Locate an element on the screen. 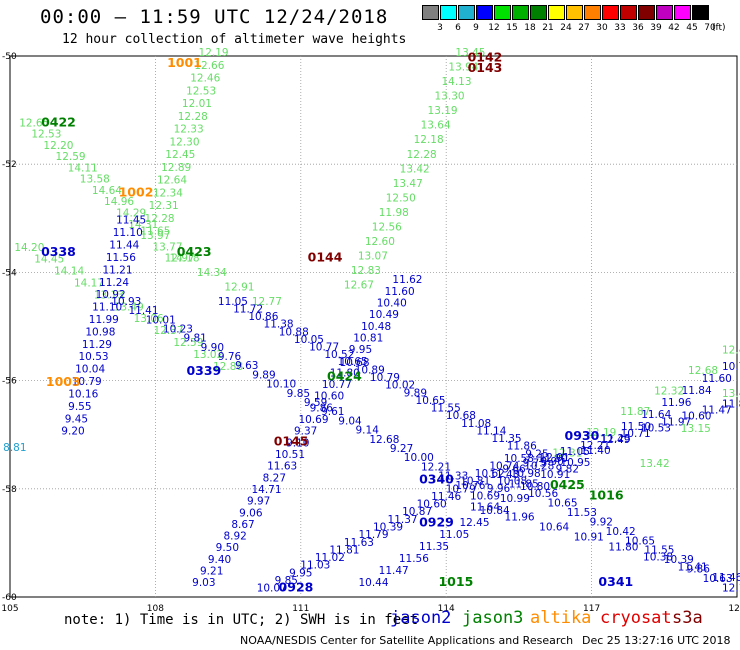 This screenshot has height=650, width=740. swh-value: 8.81 is located at coordinates (14, 448).